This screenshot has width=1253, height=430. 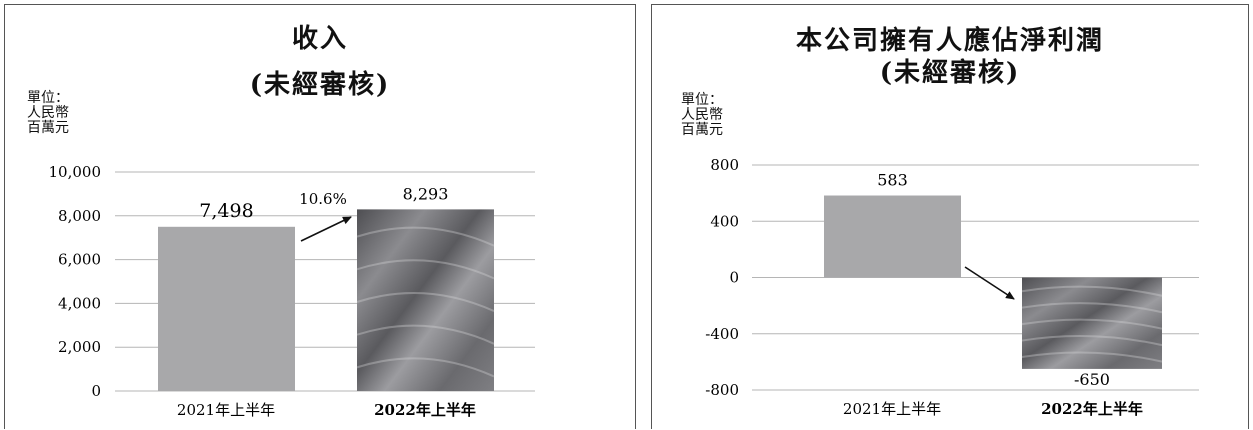 I want to click on growth-arrow, so click(x=326, y=229).